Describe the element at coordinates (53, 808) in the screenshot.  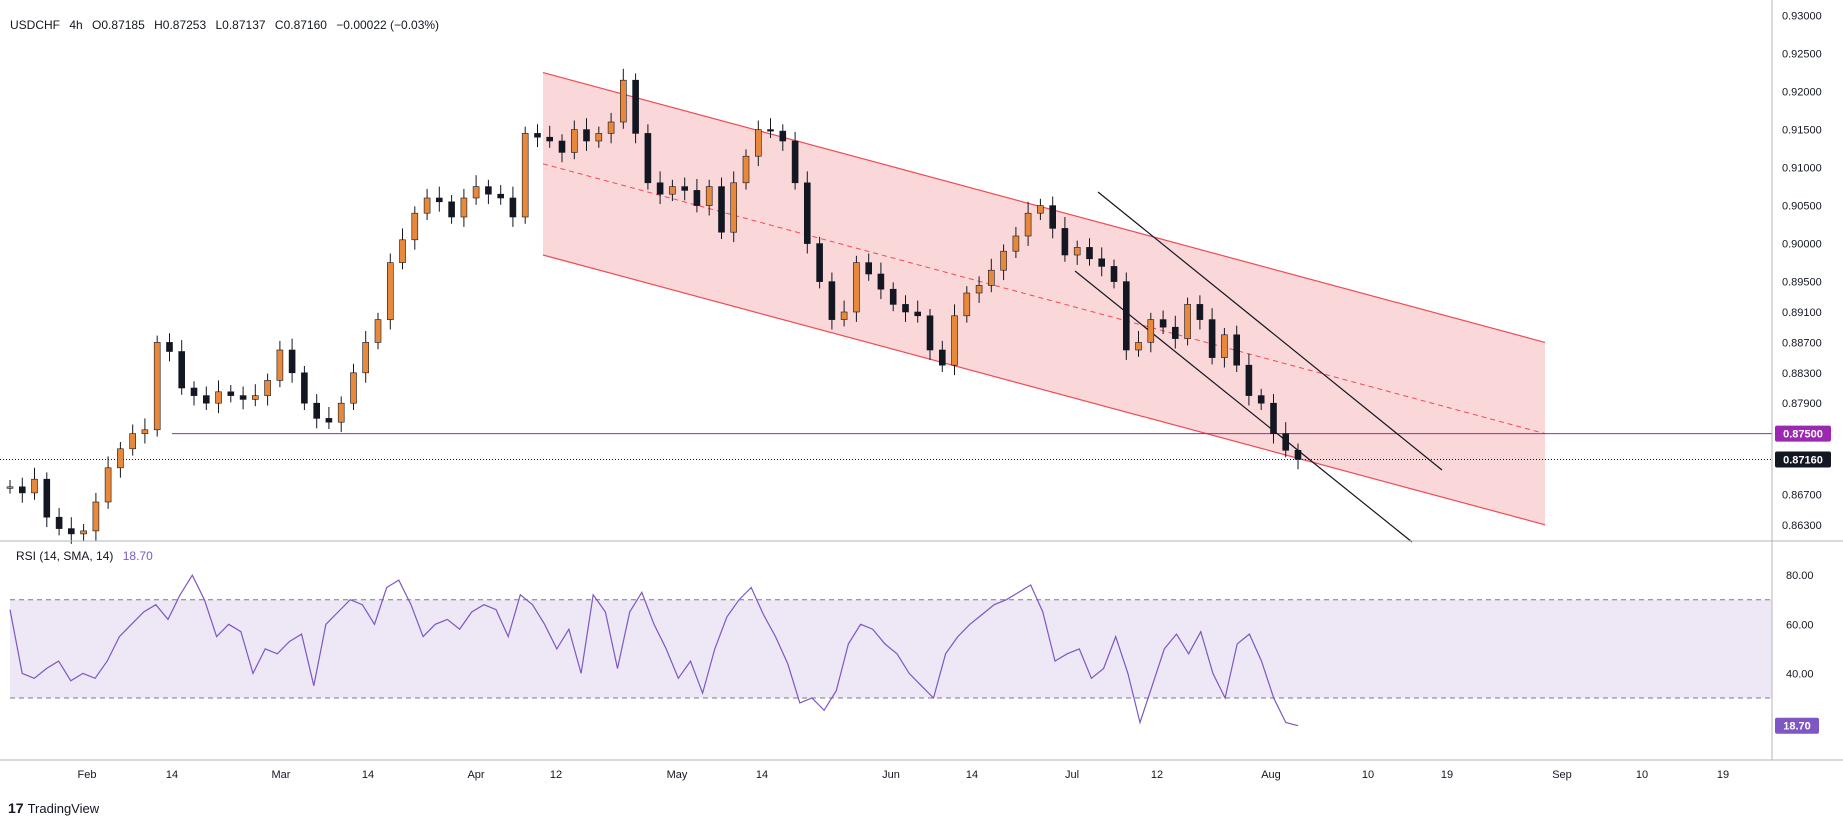
I see `tradingview-logo: 17 TradingView` at that location.